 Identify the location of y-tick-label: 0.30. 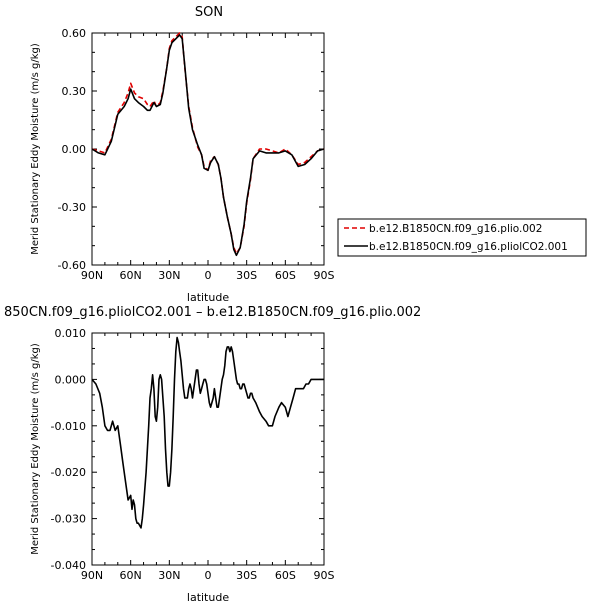
(74, 91).